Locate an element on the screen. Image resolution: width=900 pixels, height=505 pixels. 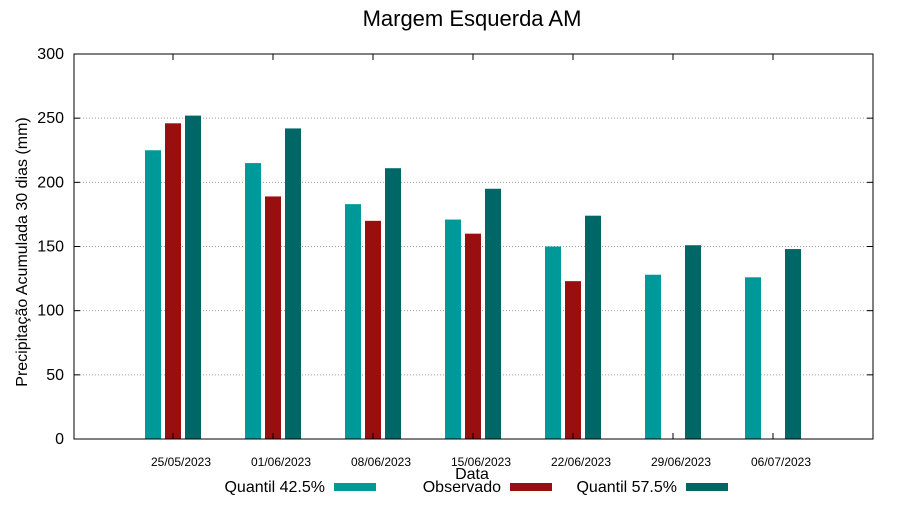
y-tick-label: 150 is located at coordinates (50, 247).